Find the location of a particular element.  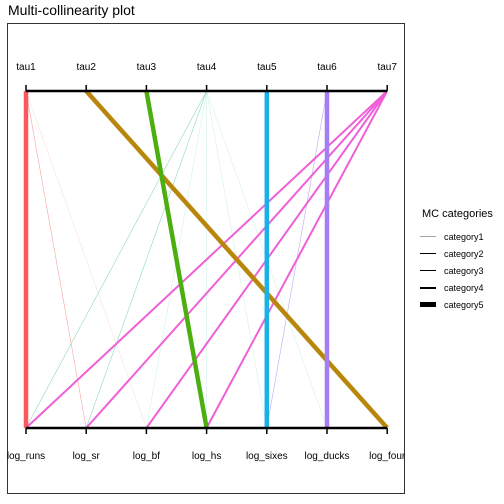

legend-entry-category4: category4 is located at coordinates (456, 287).